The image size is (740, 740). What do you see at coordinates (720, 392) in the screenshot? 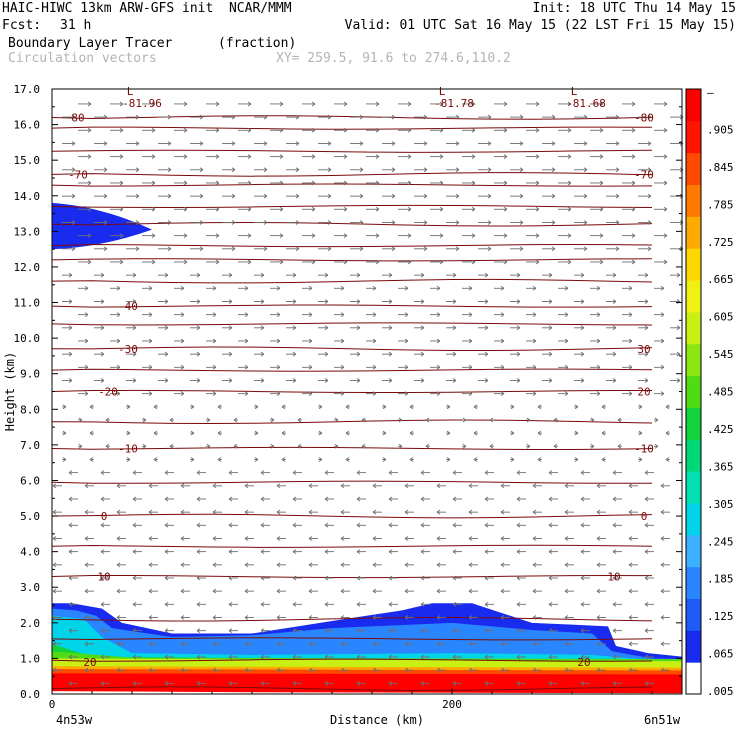
I see `colorbar-label: .485` at bounding box center [720, 392].